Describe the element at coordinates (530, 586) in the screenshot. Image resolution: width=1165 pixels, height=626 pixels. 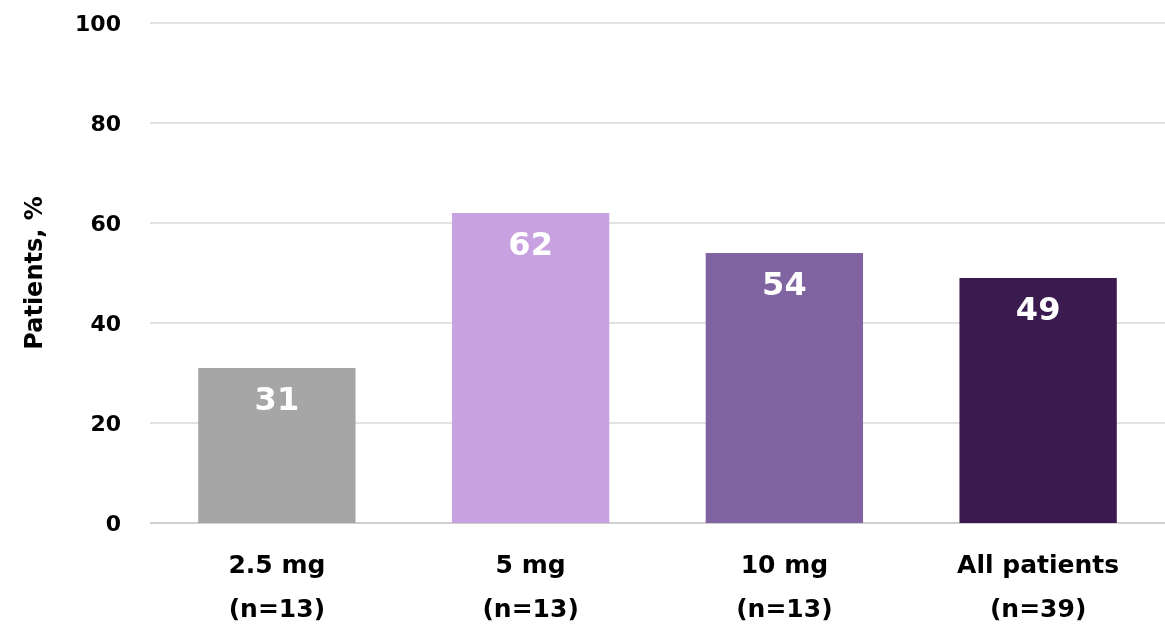
I see `x-tick-label: 5 mg (n=13)` at that location.